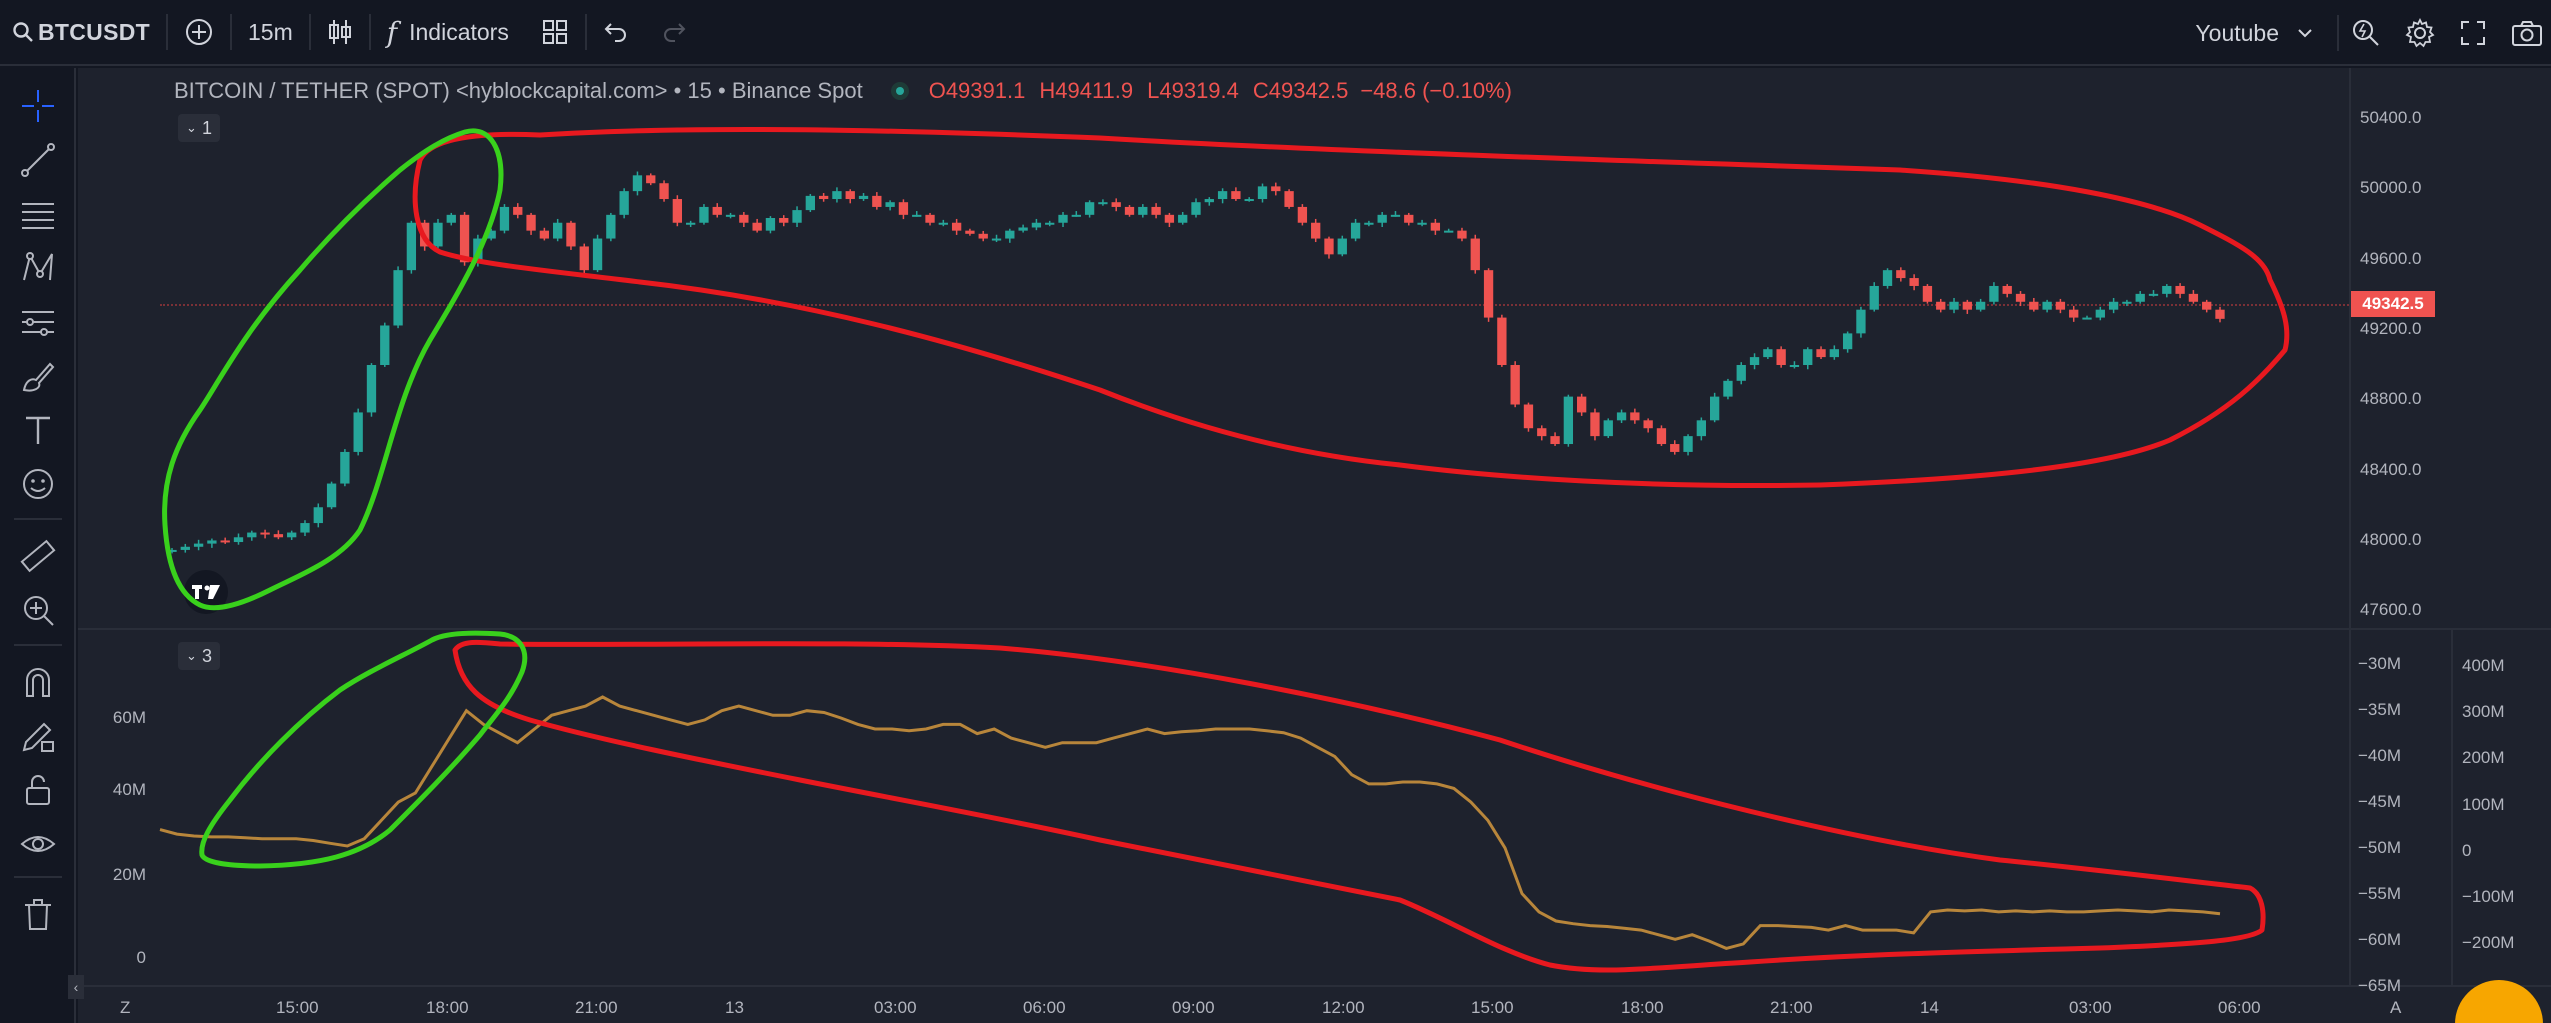 Image resolution: width=2551 pixels, height=1023 pixels. I want to click on time-tick-label: 09:00, so click(1193, 1007).